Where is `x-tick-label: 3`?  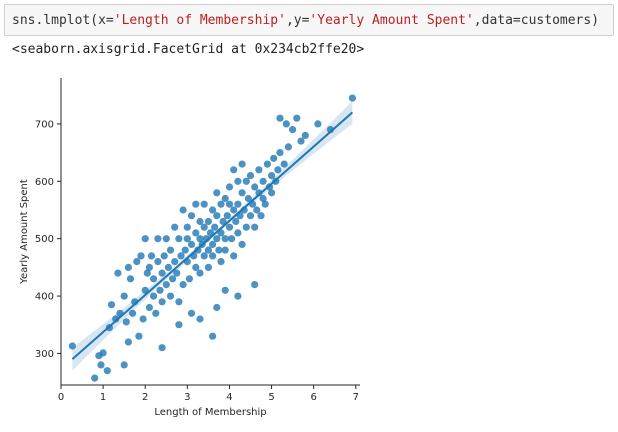 x-tick-label: 3 is located at coordinates (187, 397).